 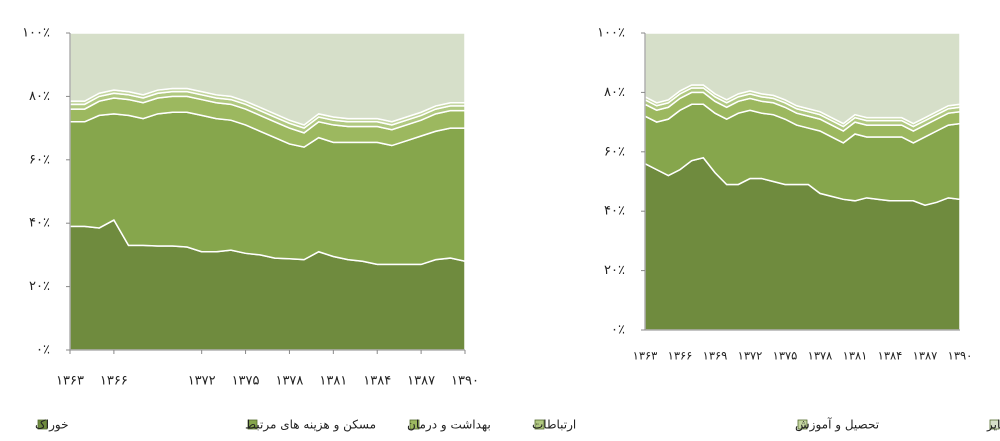 I want to click on legend-label: تحصیل و آموزش, so click(x=837, y=425).